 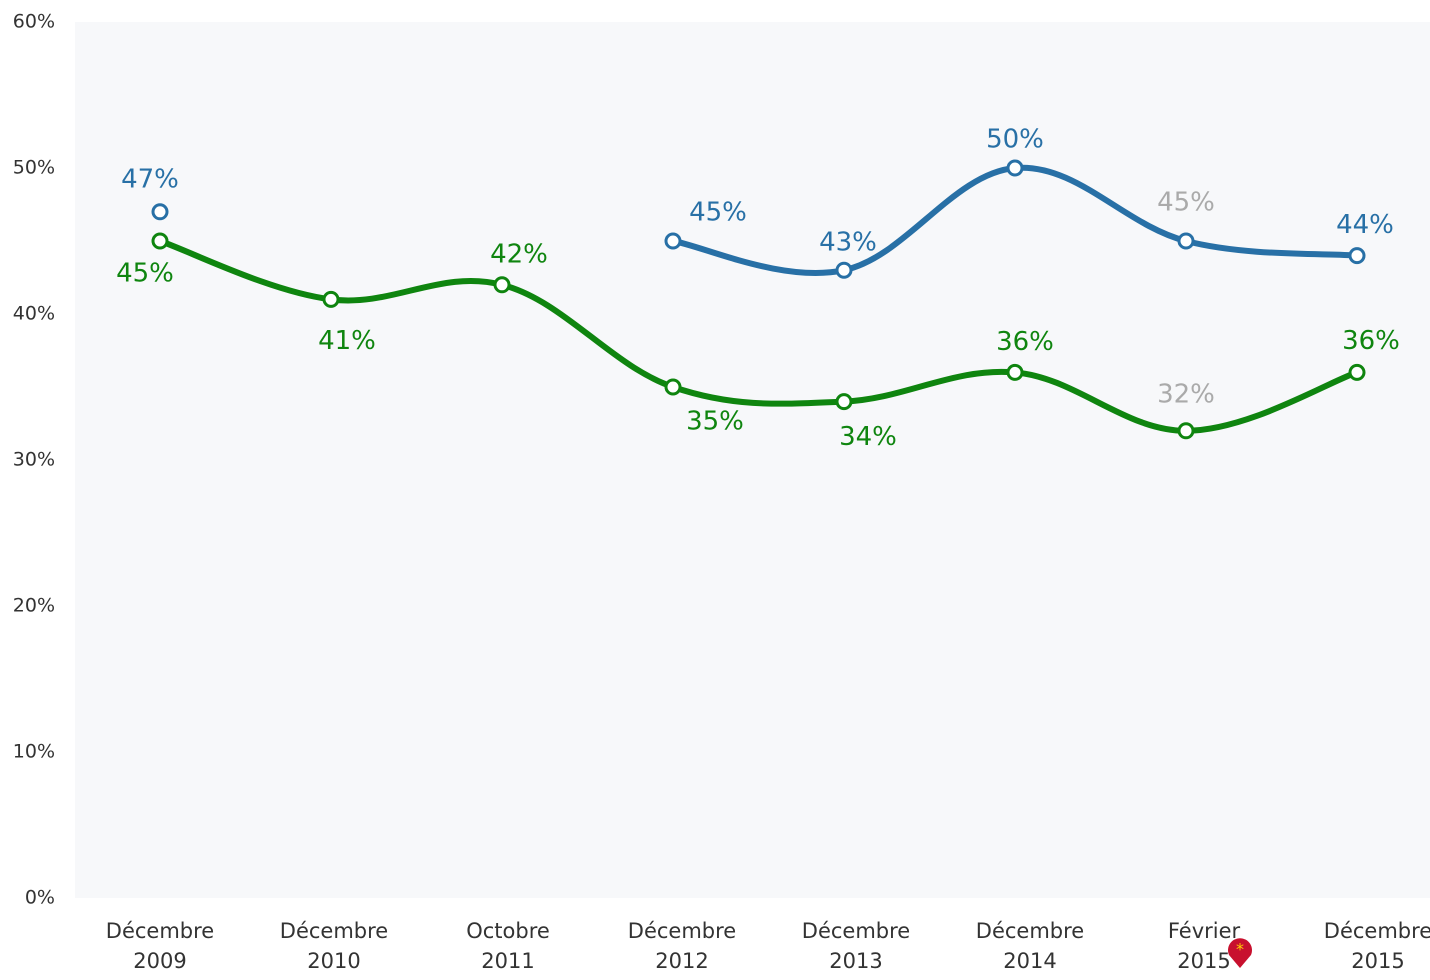 What do you see at coordinates (150, 179) in the screenshot?
I see `value-label: 47%` at bounding box center [150, 179].